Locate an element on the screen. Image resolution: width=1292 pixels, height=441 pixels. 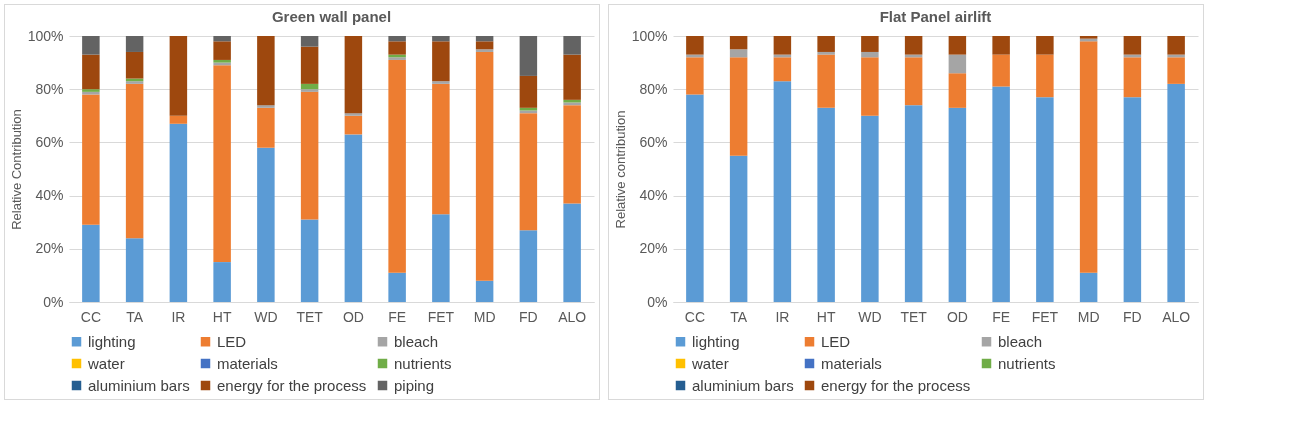
y-tick-label: 80% is located at coordinates (653, 88).